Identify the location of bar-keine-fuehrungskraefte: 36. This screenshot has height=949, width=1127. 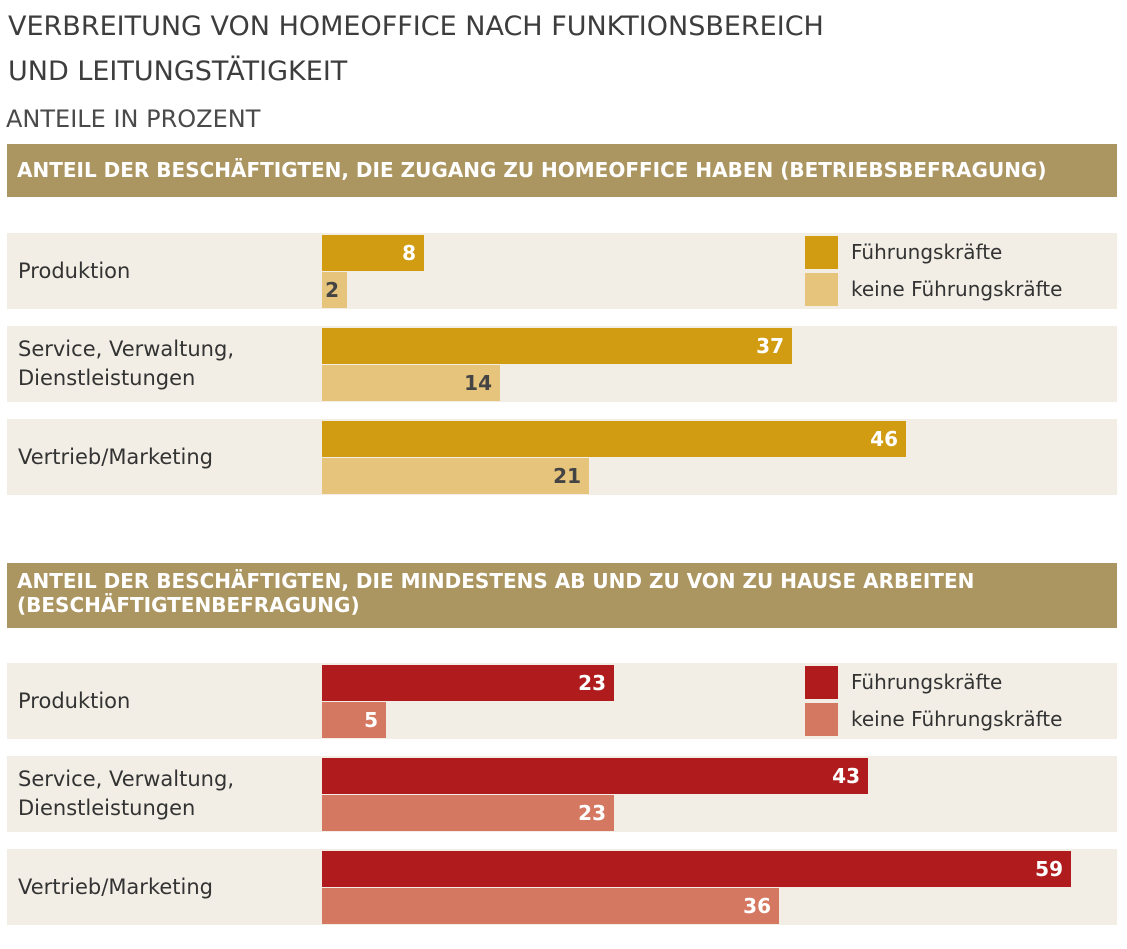
(550, 906).